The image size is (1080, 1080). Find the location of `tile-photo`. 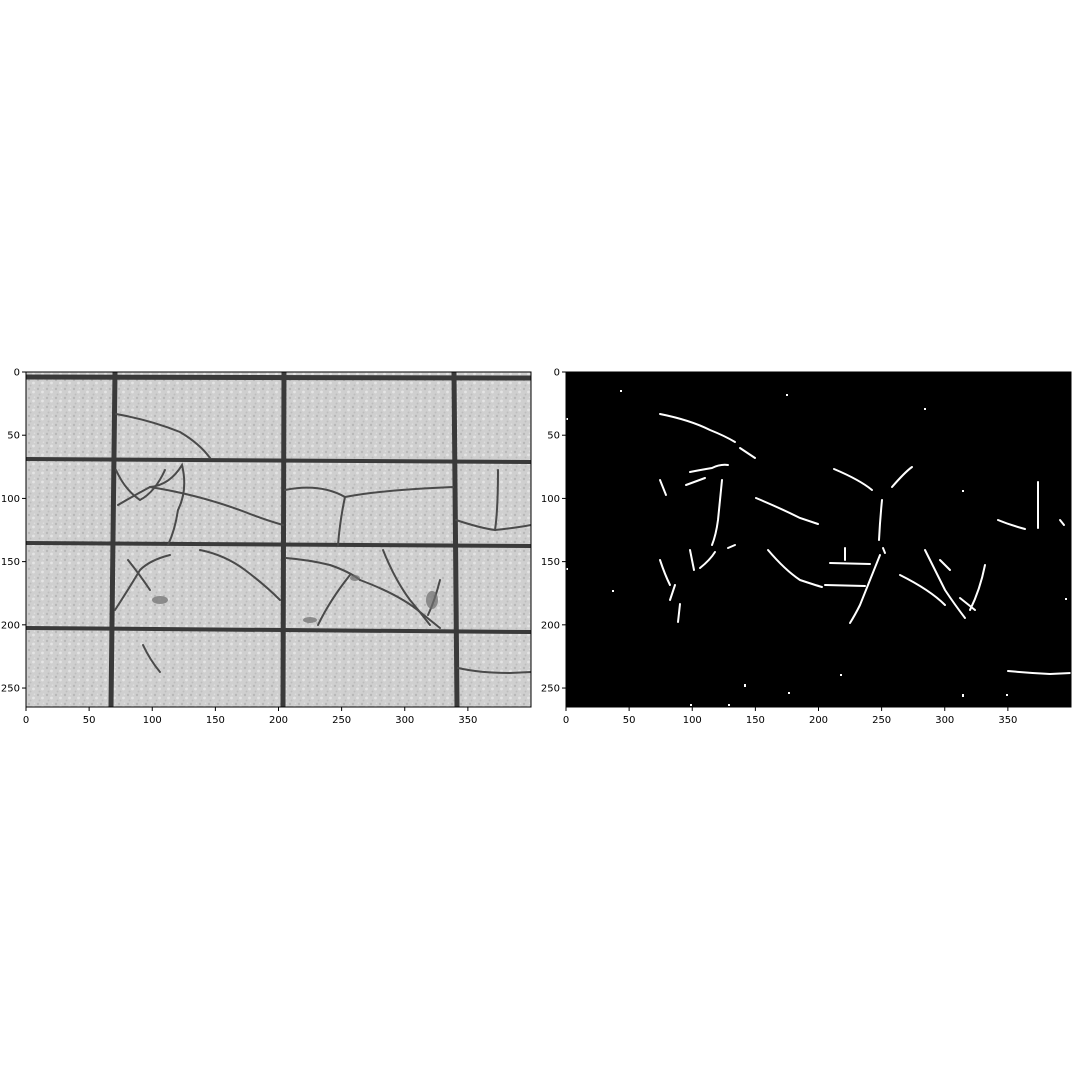

tile-photo is located at coordinates (278, 539).